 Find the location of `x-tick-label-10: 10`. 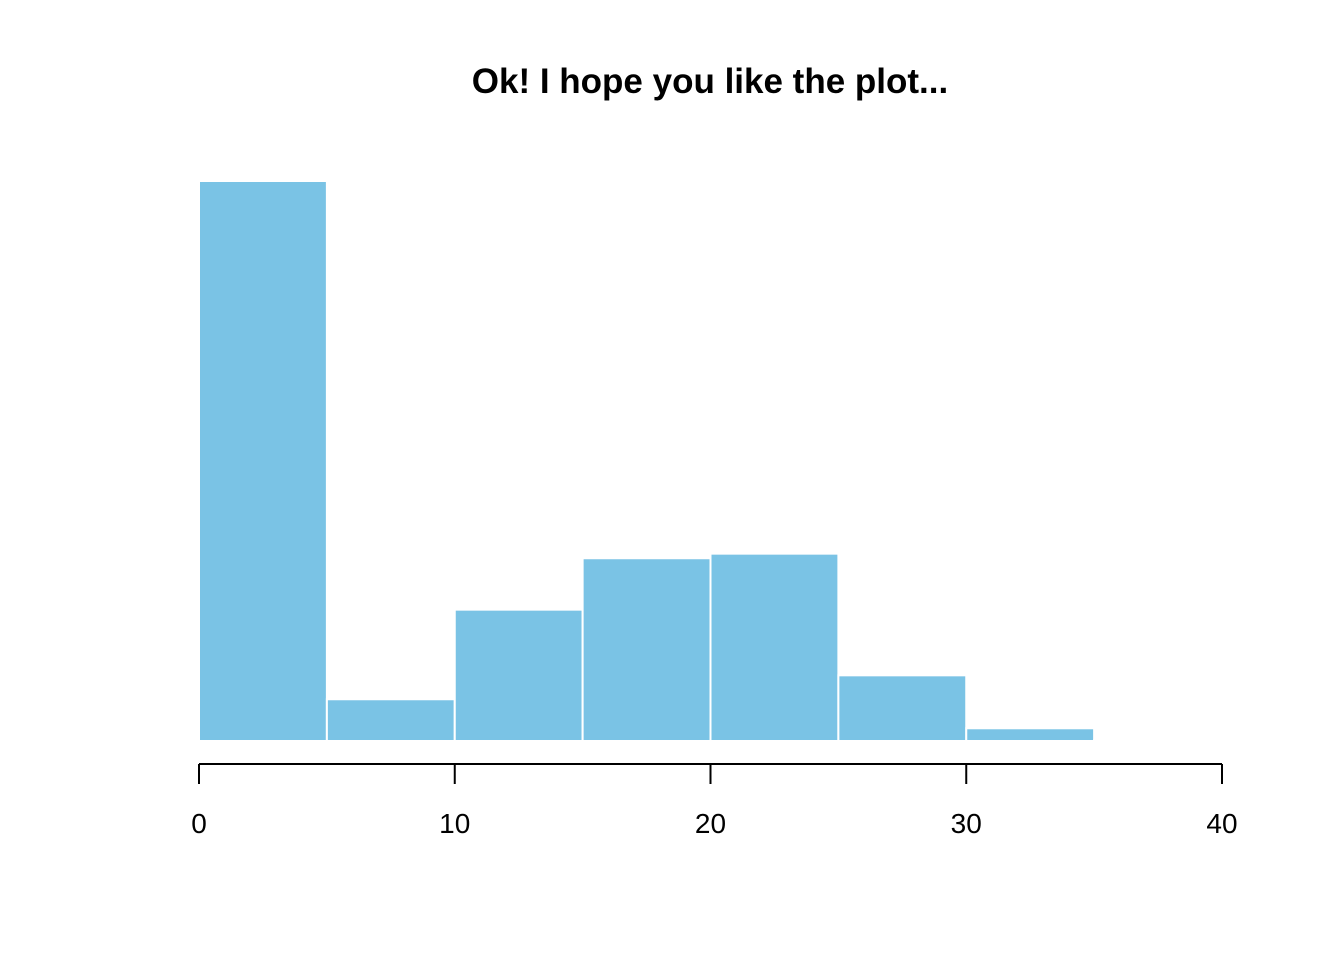

x-tick-label-10: 10 is located at coordinates (454, 823).